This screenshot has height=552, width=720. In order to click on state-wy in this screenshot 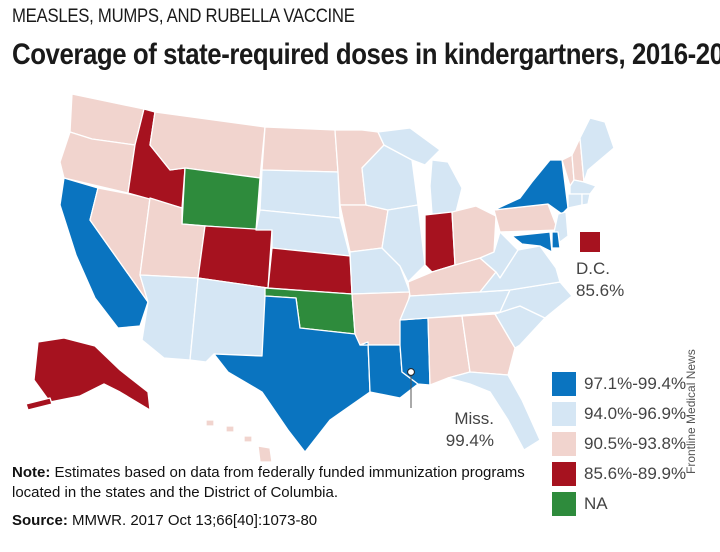, I will do `click(221, 199)`.